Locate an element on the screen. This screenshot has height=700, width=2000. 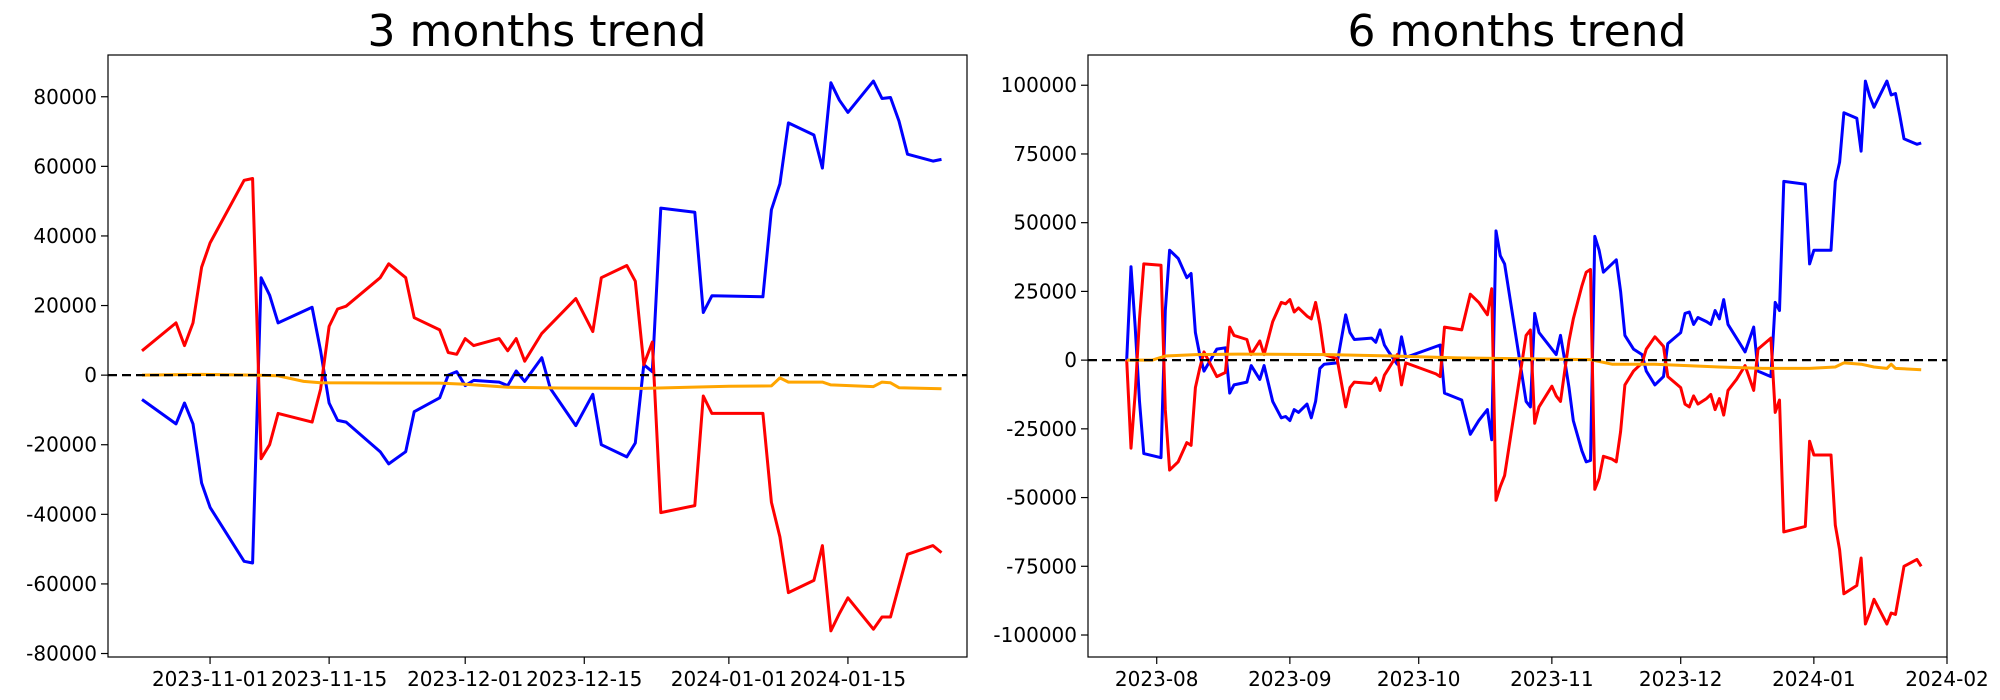
y-tick-label: -75000 is located at coordinates (1041, 566).